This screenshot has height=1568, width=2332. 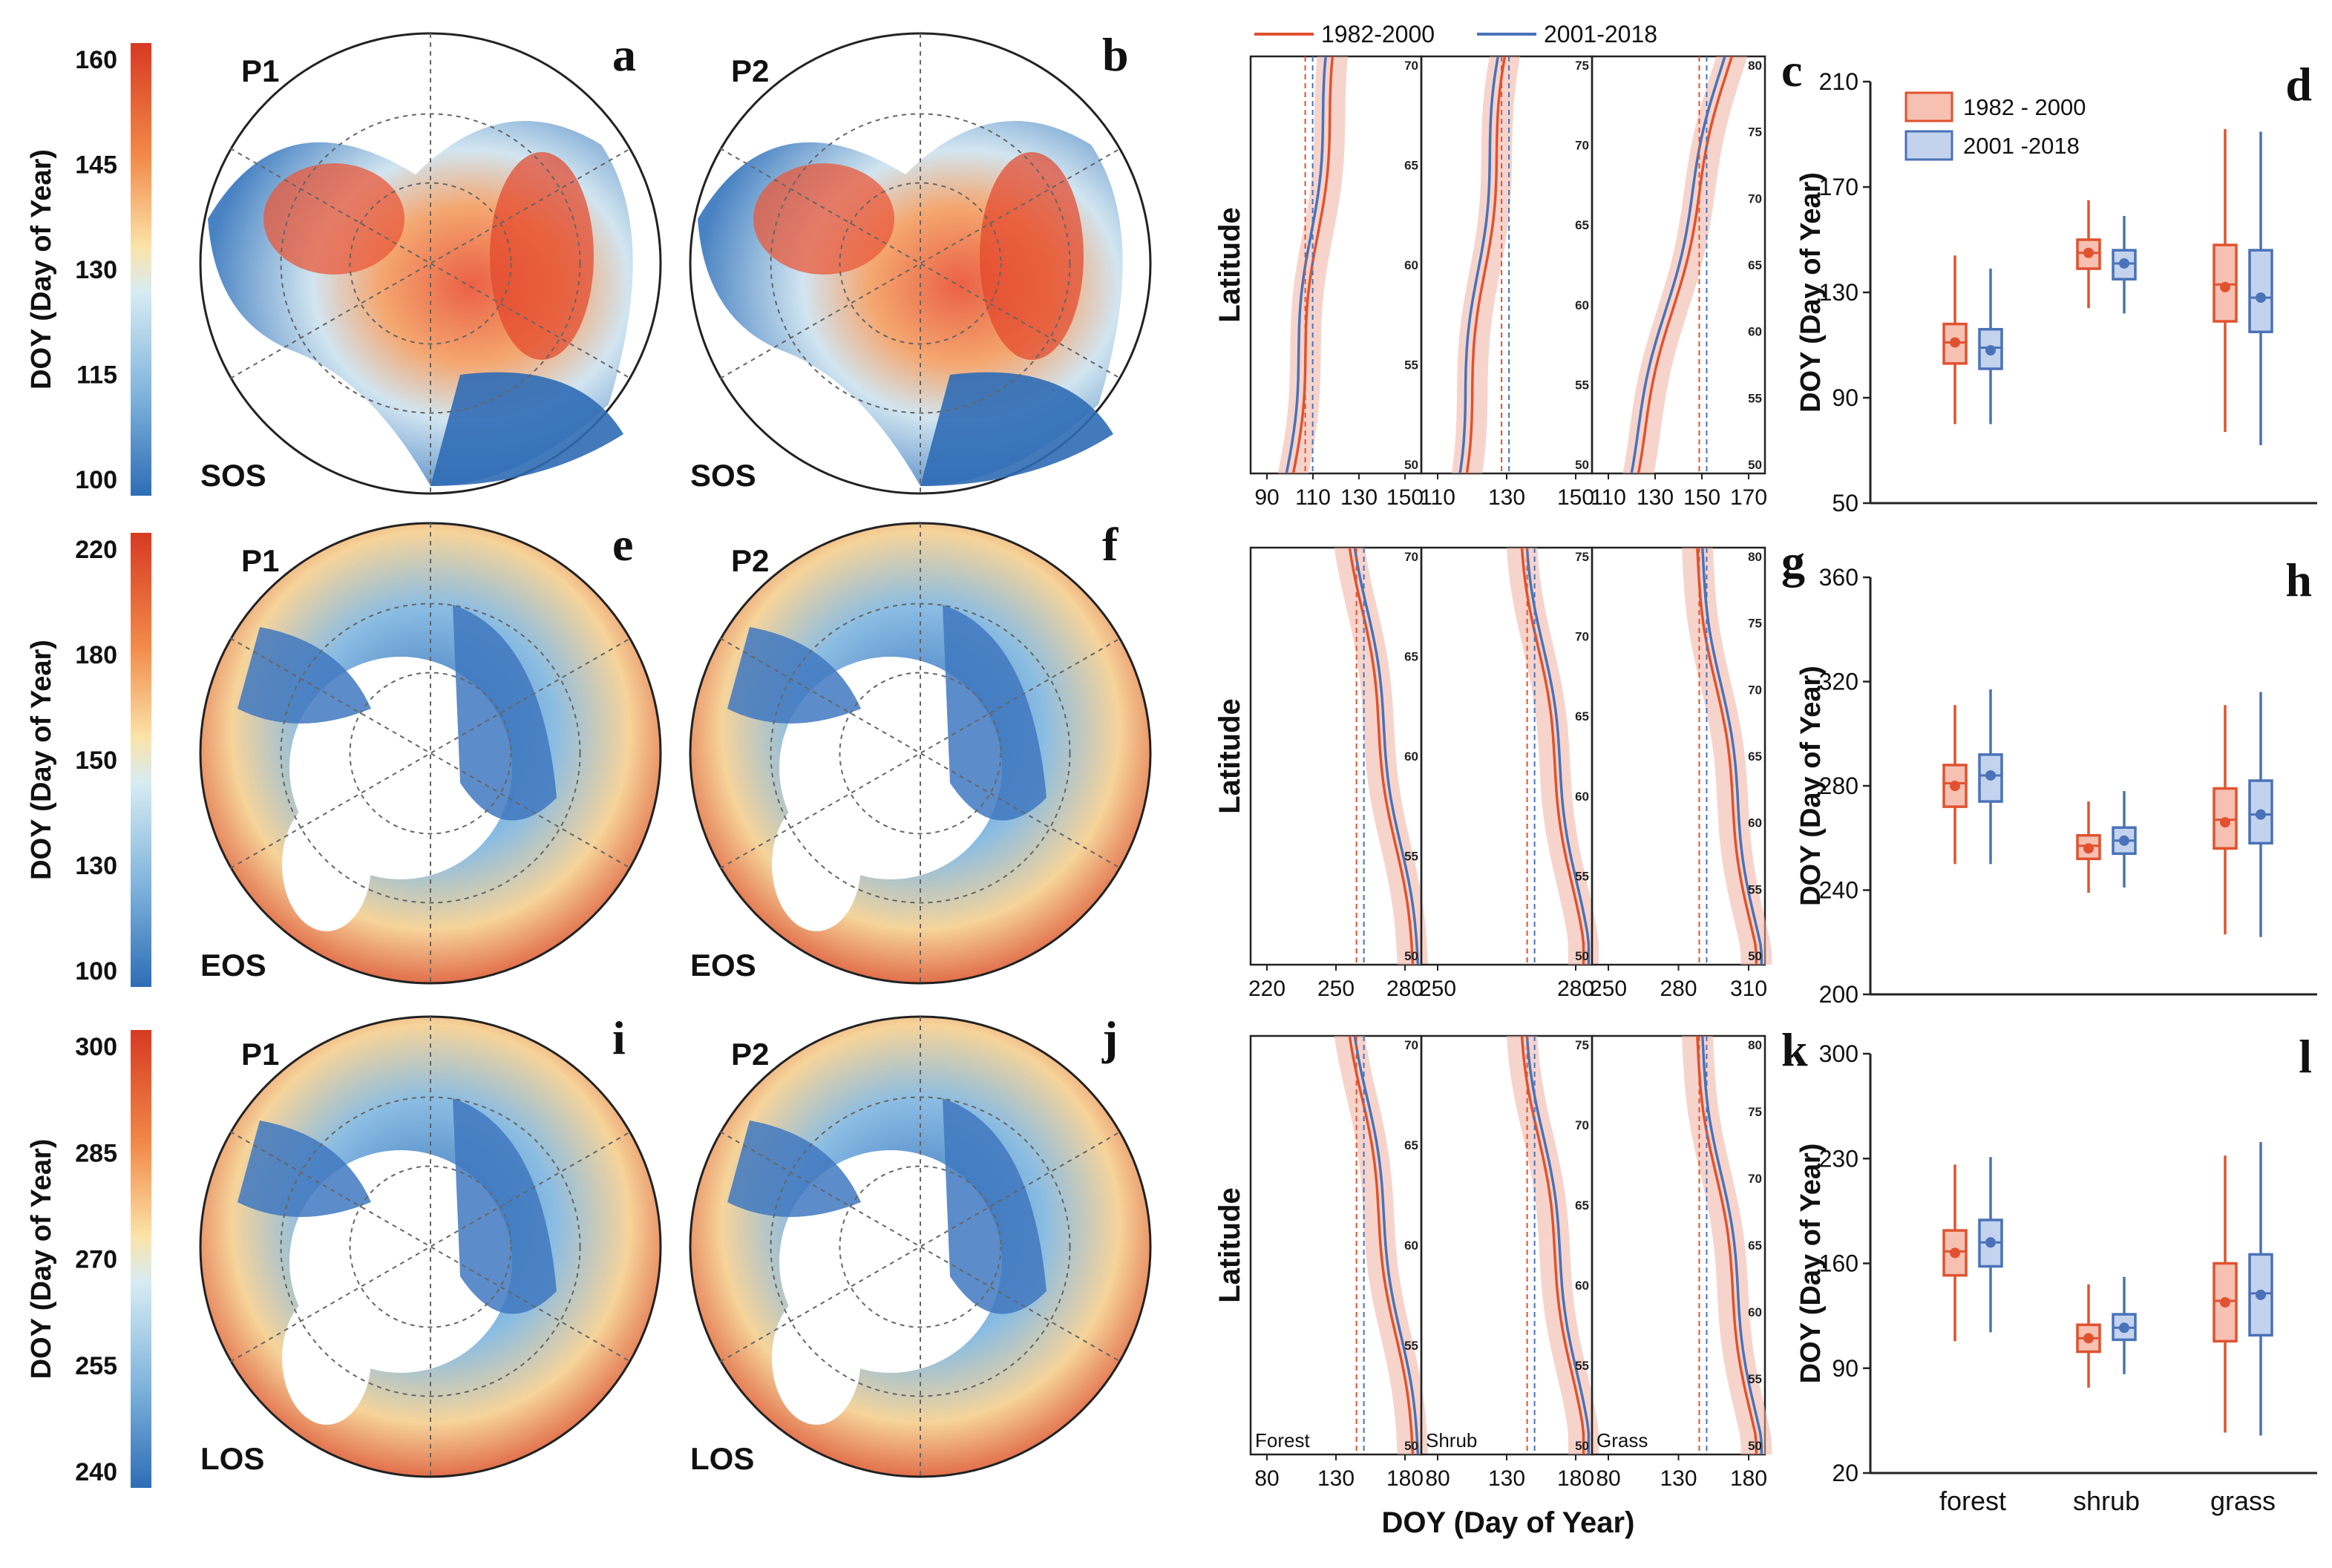 What do you see at coordinates (1794, 1049) in the screenshot?
I see `panel-letter: k` at bounding box center [1794, 1049].